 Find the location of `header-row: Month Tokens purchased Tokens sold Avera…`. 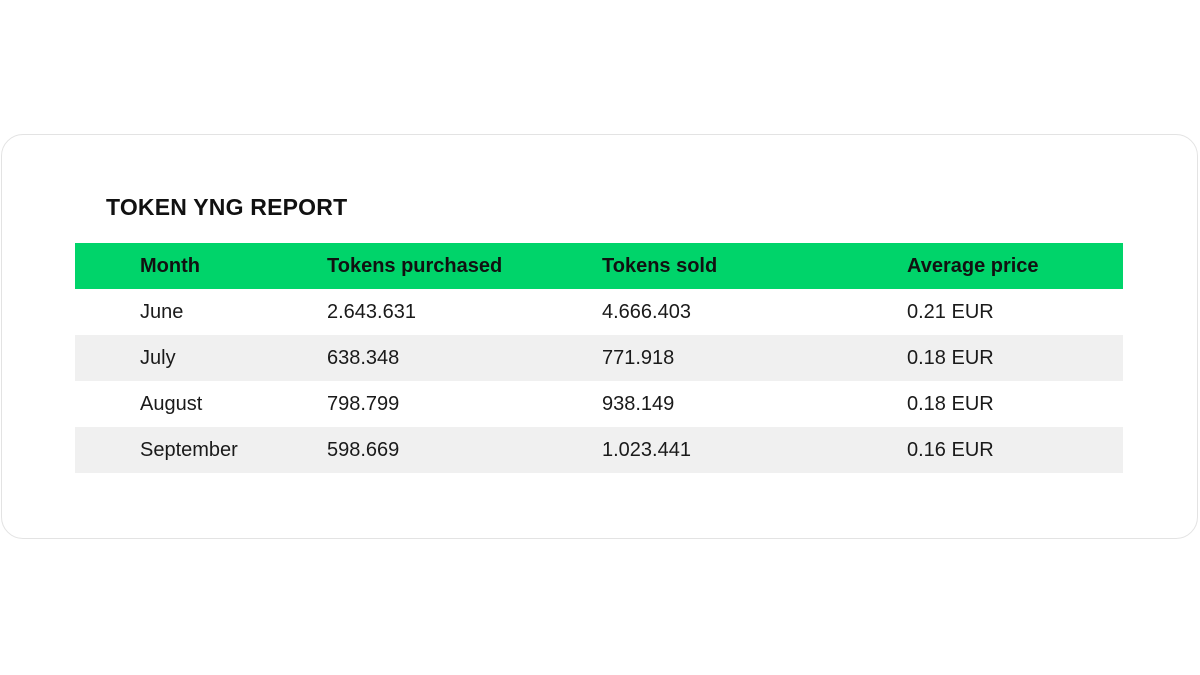

header-row: Month Tokens purchased Tokens sold Avera… is located at coordinates (599, 266).